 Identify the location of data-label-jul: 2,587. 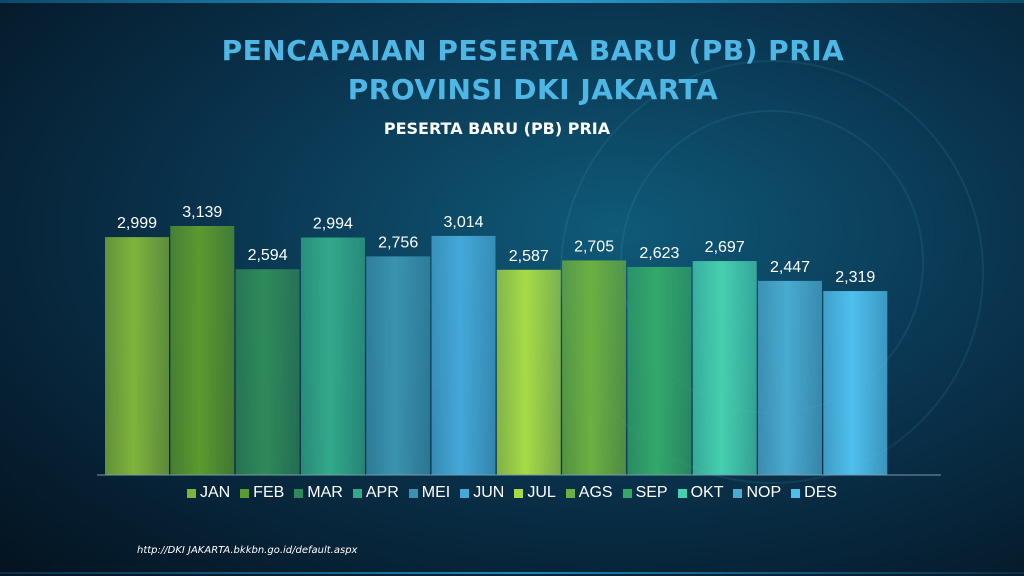
(529, 256).